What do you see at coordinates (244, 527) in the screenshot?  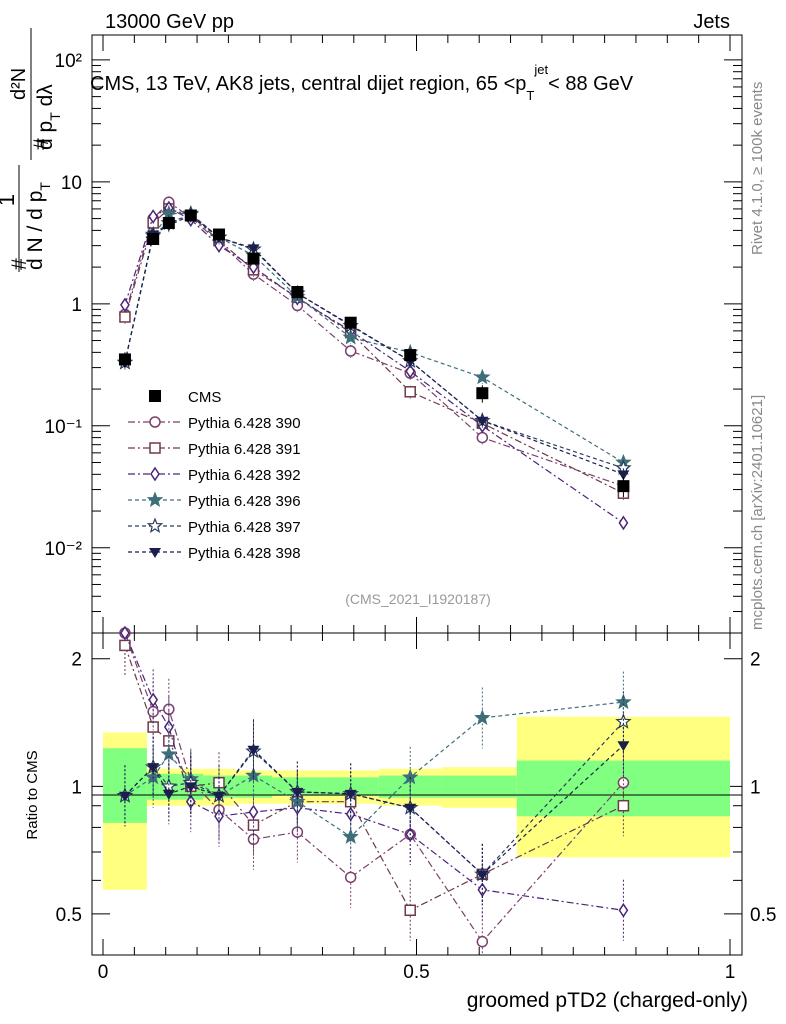 I see `legend-label: Pythia 6.428 397` at bounding box center [244, 527].